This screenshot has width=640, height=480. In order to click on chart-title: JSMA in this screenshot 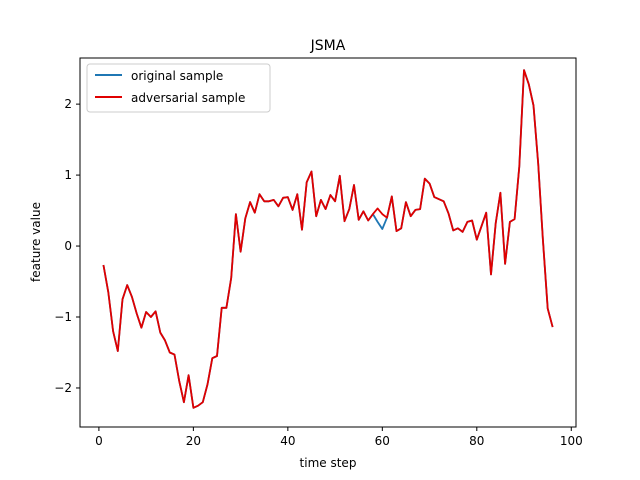, I will do `click(328, 46)`.